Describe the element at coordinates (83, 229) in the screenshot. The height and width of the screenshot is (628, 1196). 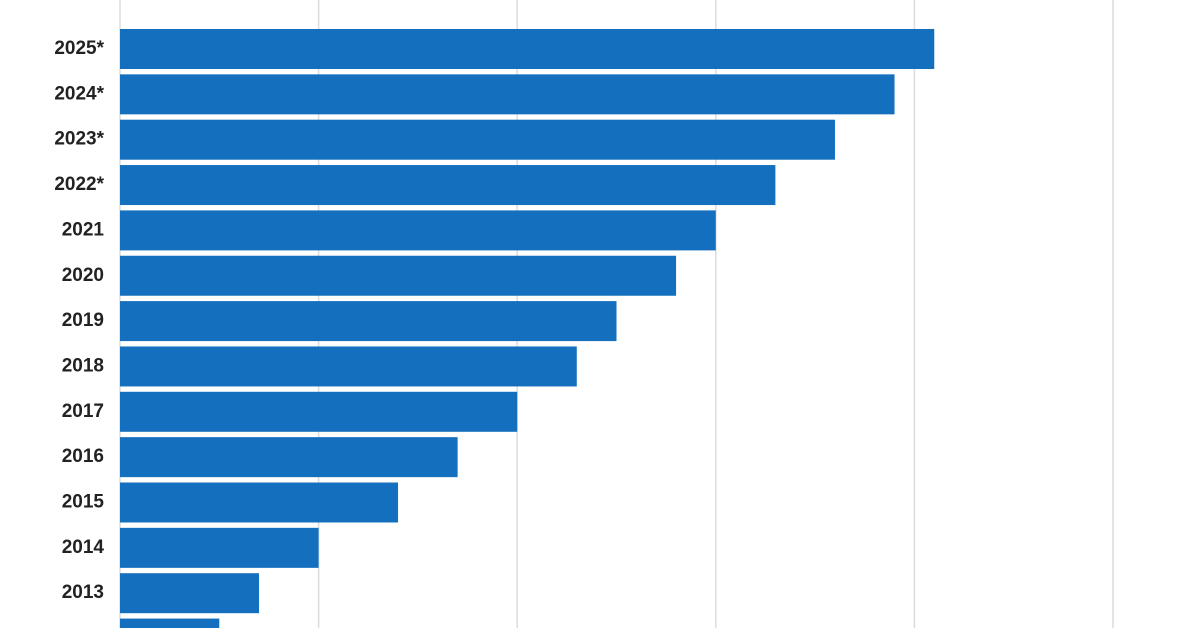
I see `y-tick-label: 2021` at that location.